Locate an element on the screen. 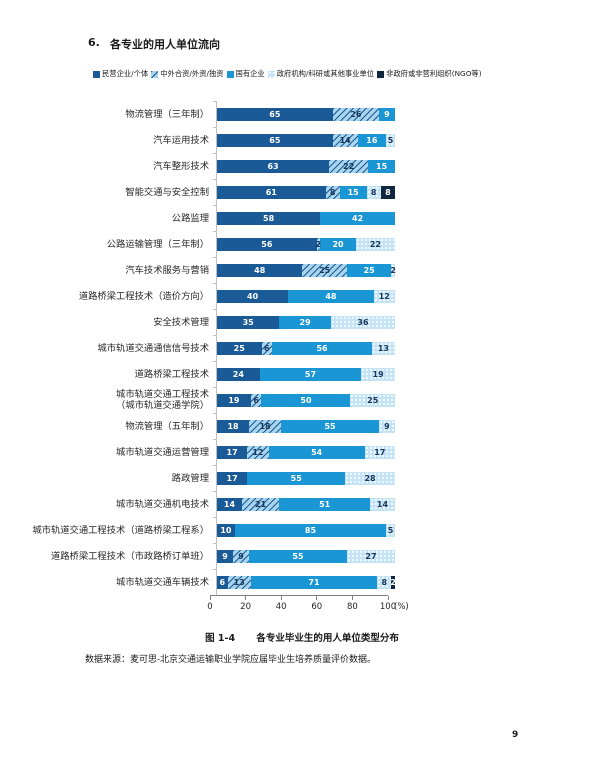 The height and width of the screenshot is (763, 604). bar-segment: 48 is located at coordinates (260, 270).